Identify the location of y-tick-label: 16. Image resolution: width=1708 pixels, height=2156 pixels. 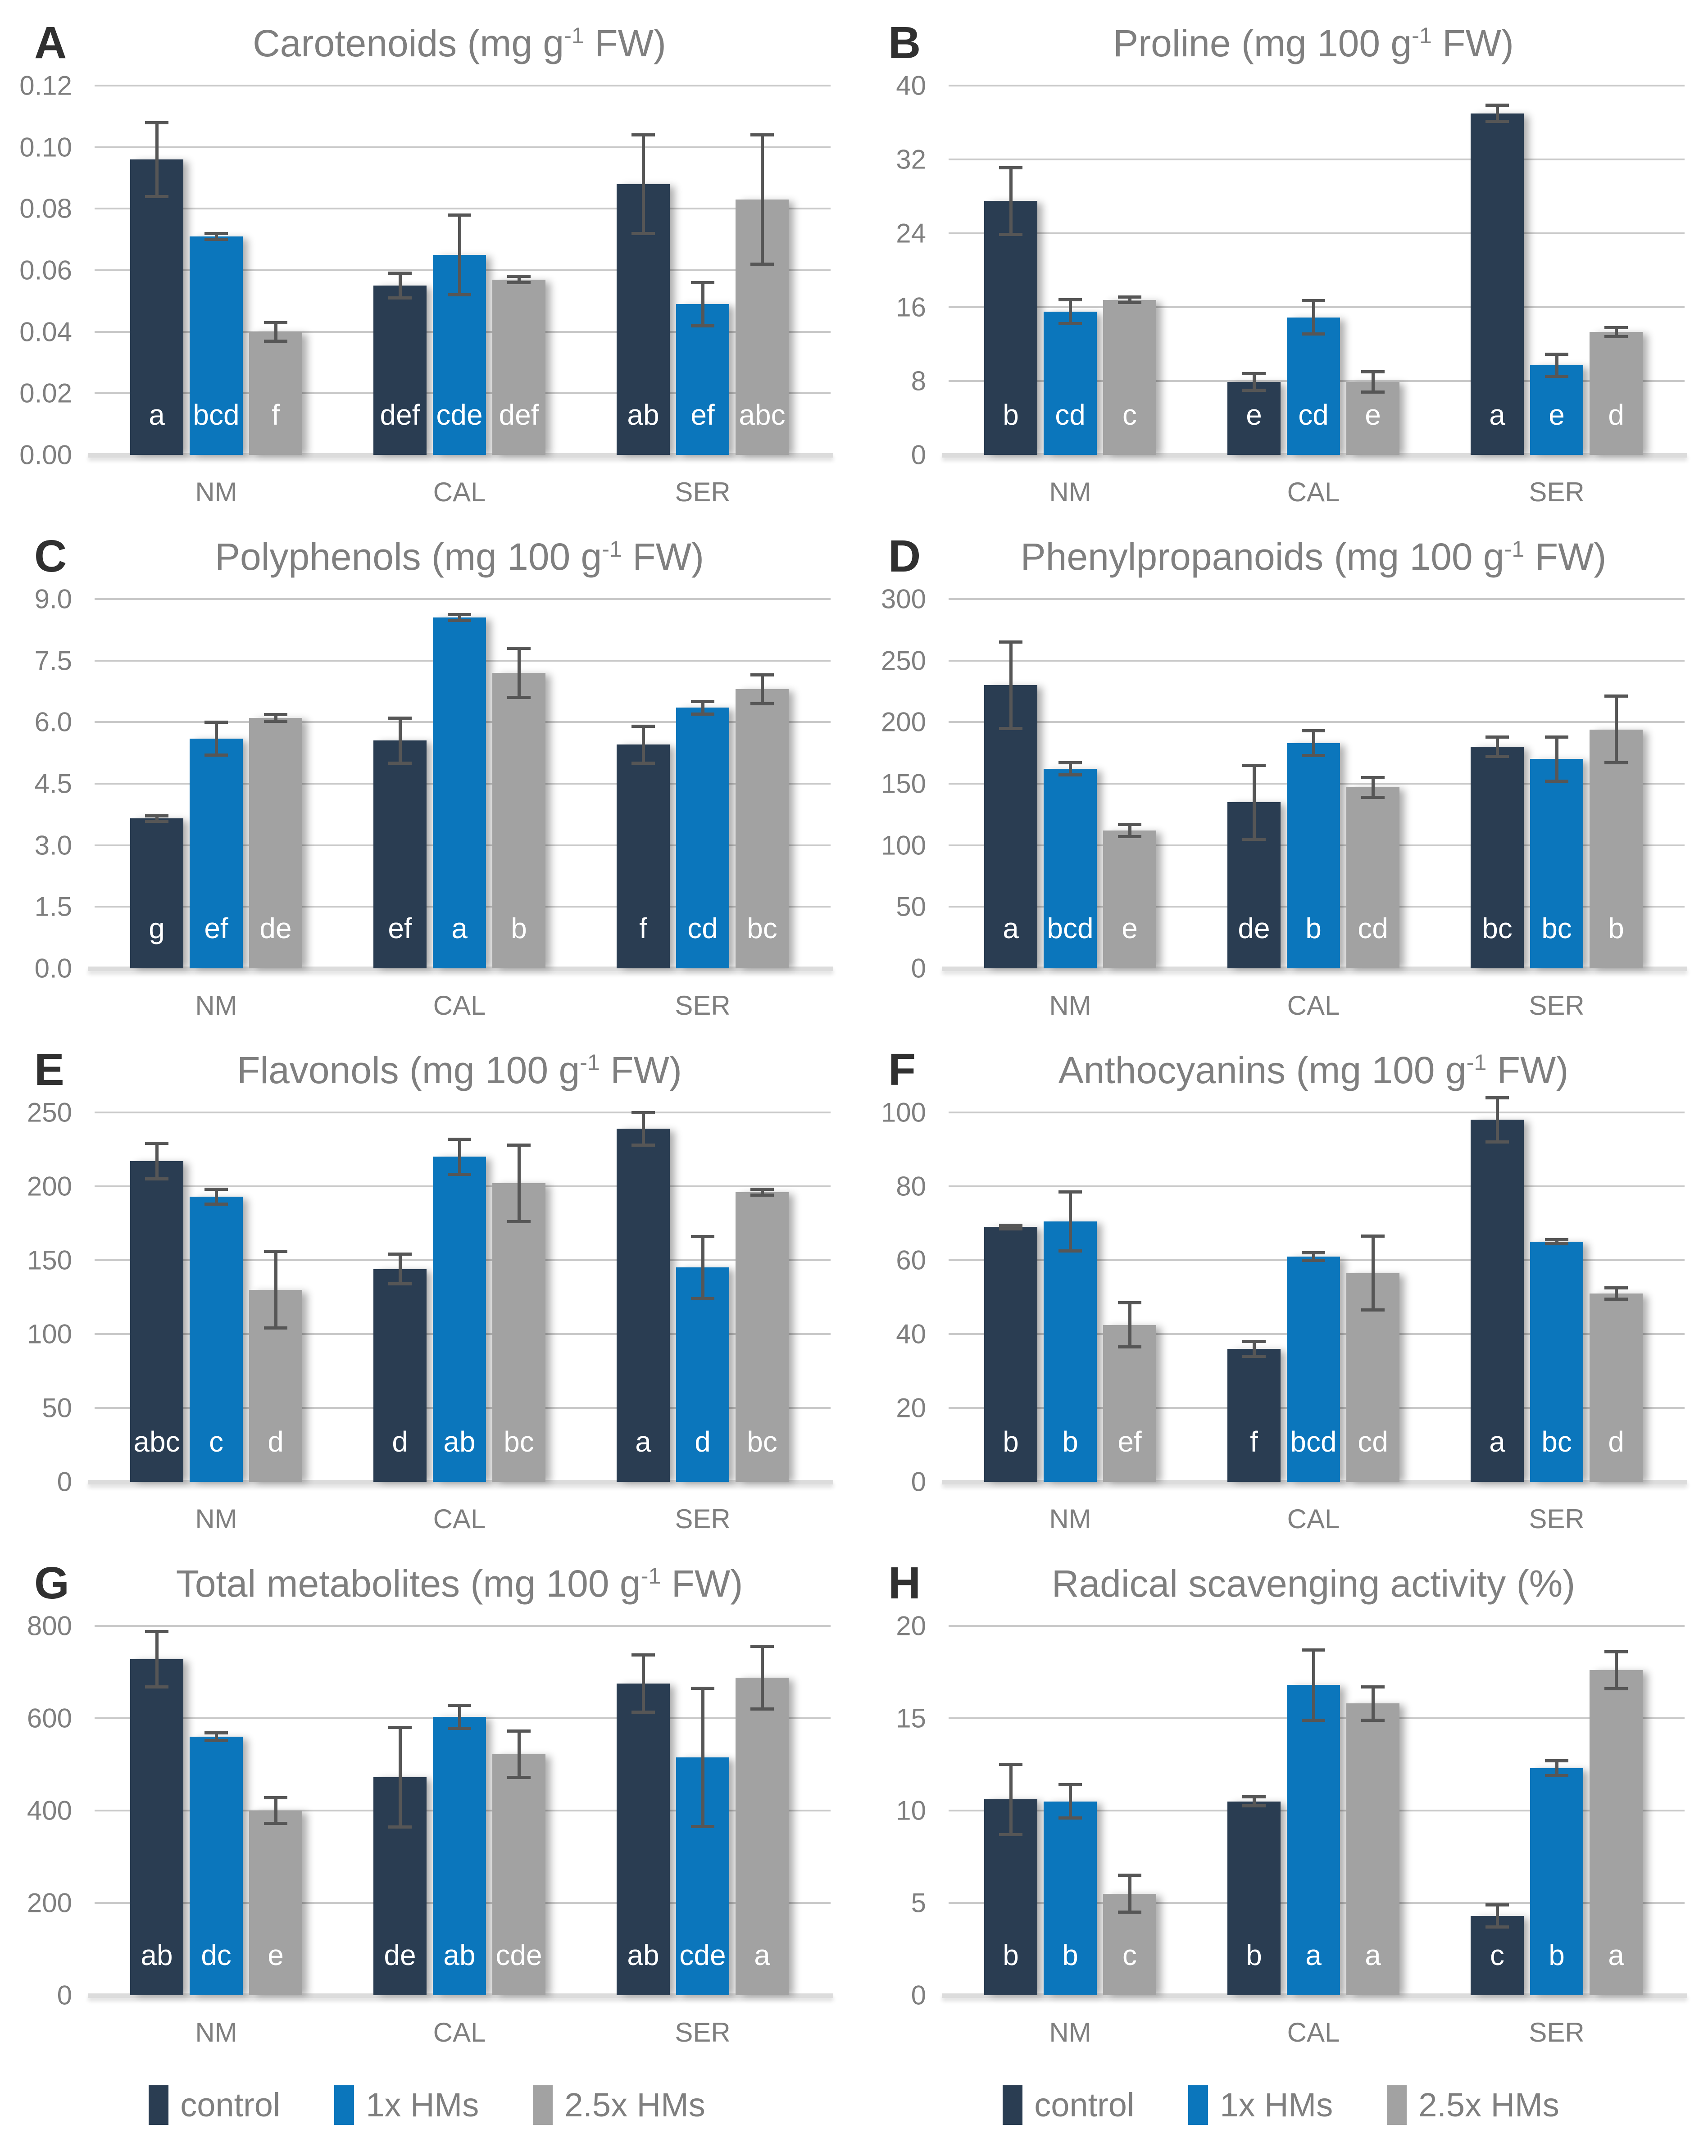
(911, 307).